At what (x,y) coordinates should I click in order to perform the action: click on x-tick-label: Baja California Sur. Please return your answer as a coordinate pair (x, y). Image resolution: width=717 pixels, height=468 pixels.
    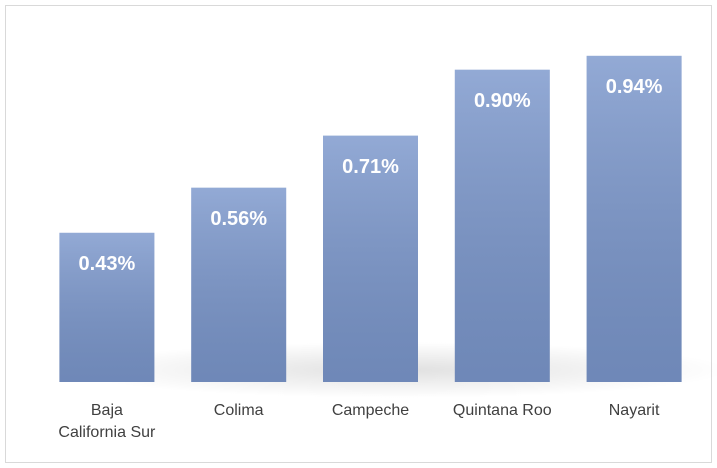
    Looking at the image, I should click on (107, 421).